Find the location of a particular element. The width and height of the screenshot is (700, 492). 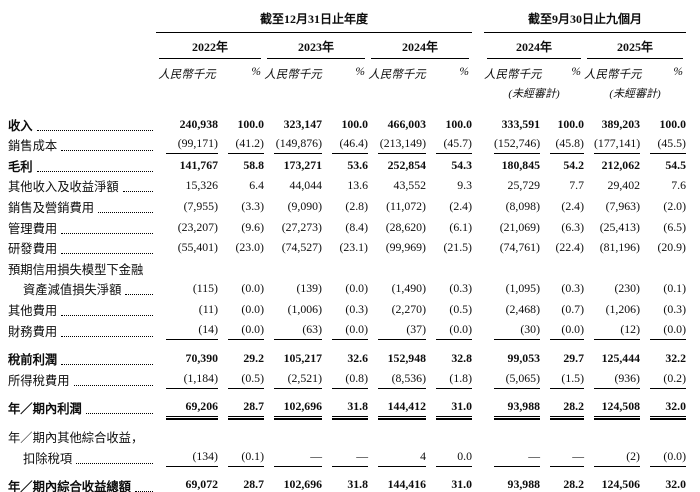

cell-text: (2,521) is located at coordinates (298, 380).